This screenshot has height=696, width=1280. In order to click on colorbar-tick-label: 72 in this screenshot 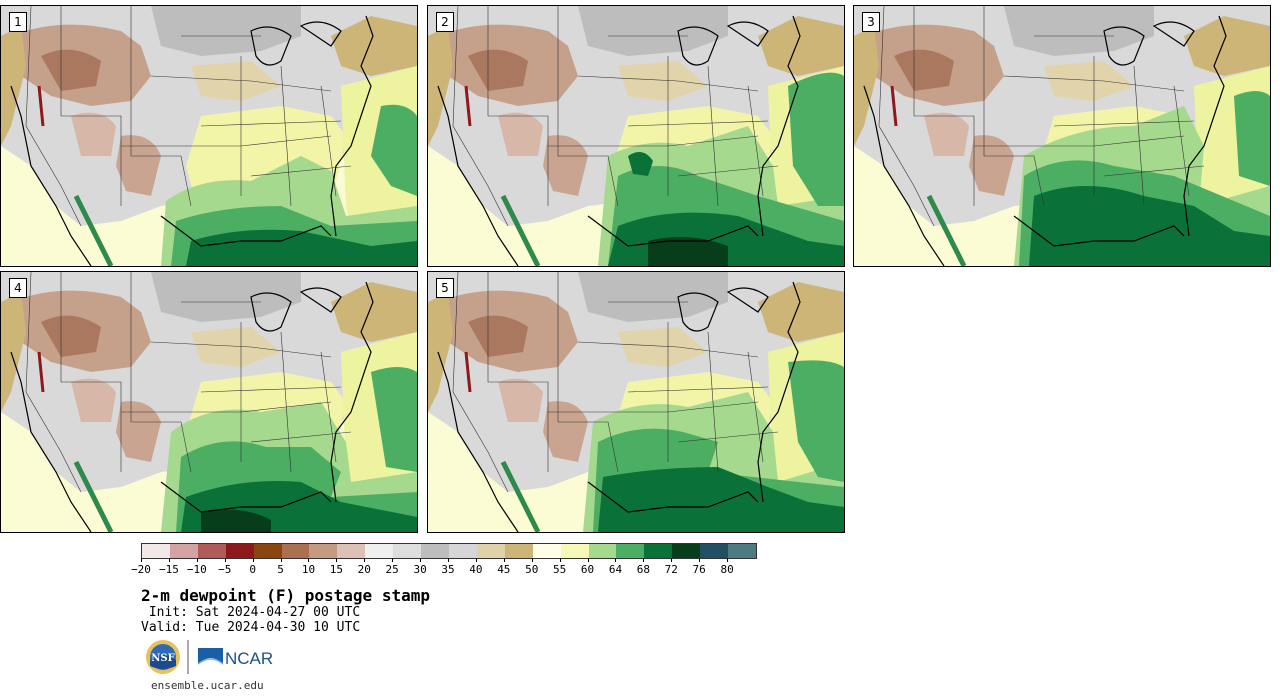, I will do `click(671, 569)`.